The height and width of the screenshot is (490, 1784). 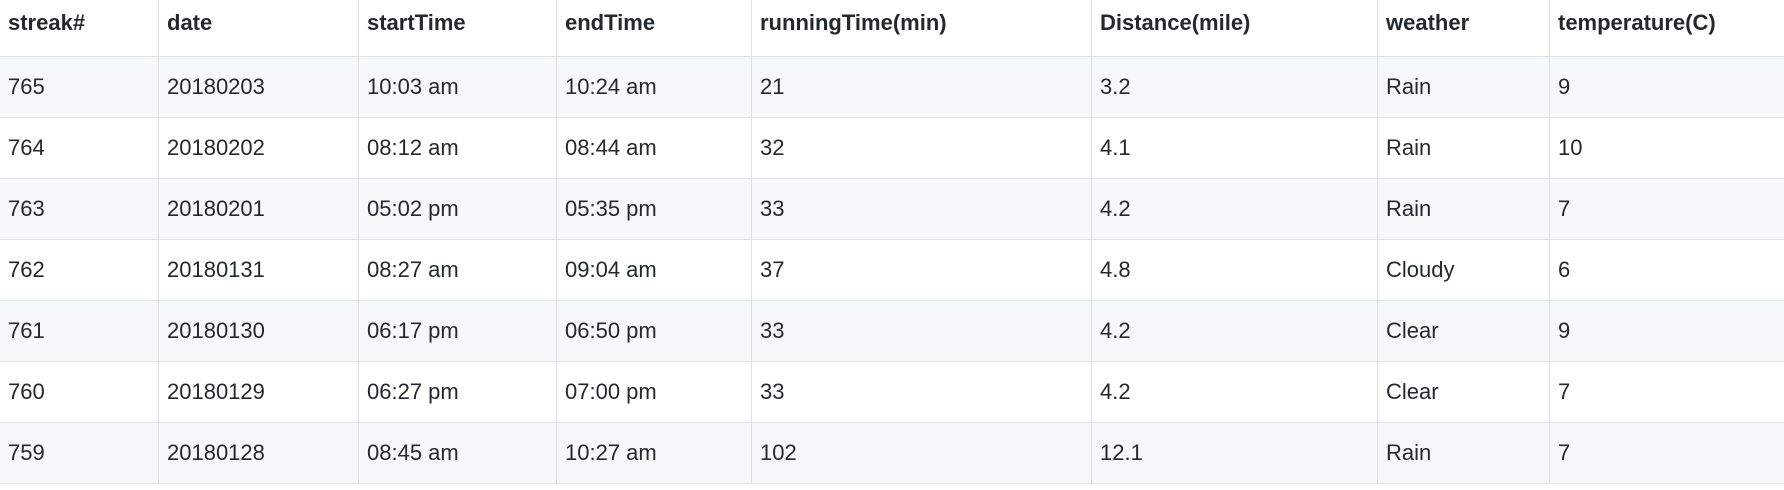 I want to click on cell-start-time: 08:27 am, so click(x=457, y=270).